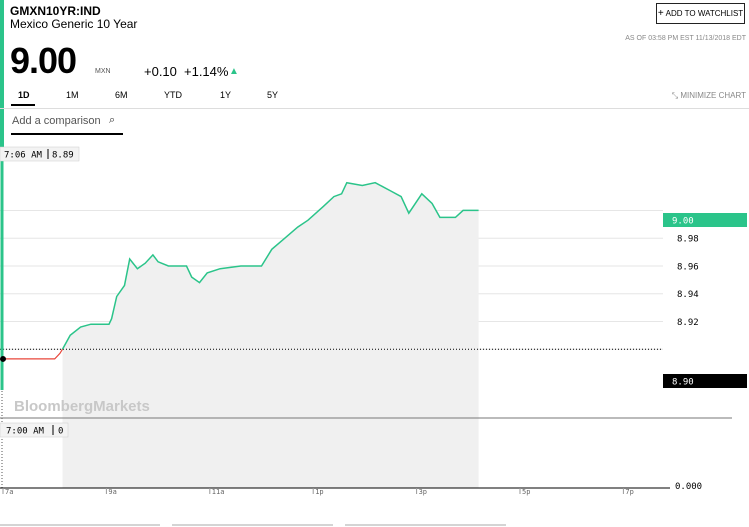  Describe the element at coordinates (629, 492) in the screenshot. I see `x-tick-label: 7p` at that location.